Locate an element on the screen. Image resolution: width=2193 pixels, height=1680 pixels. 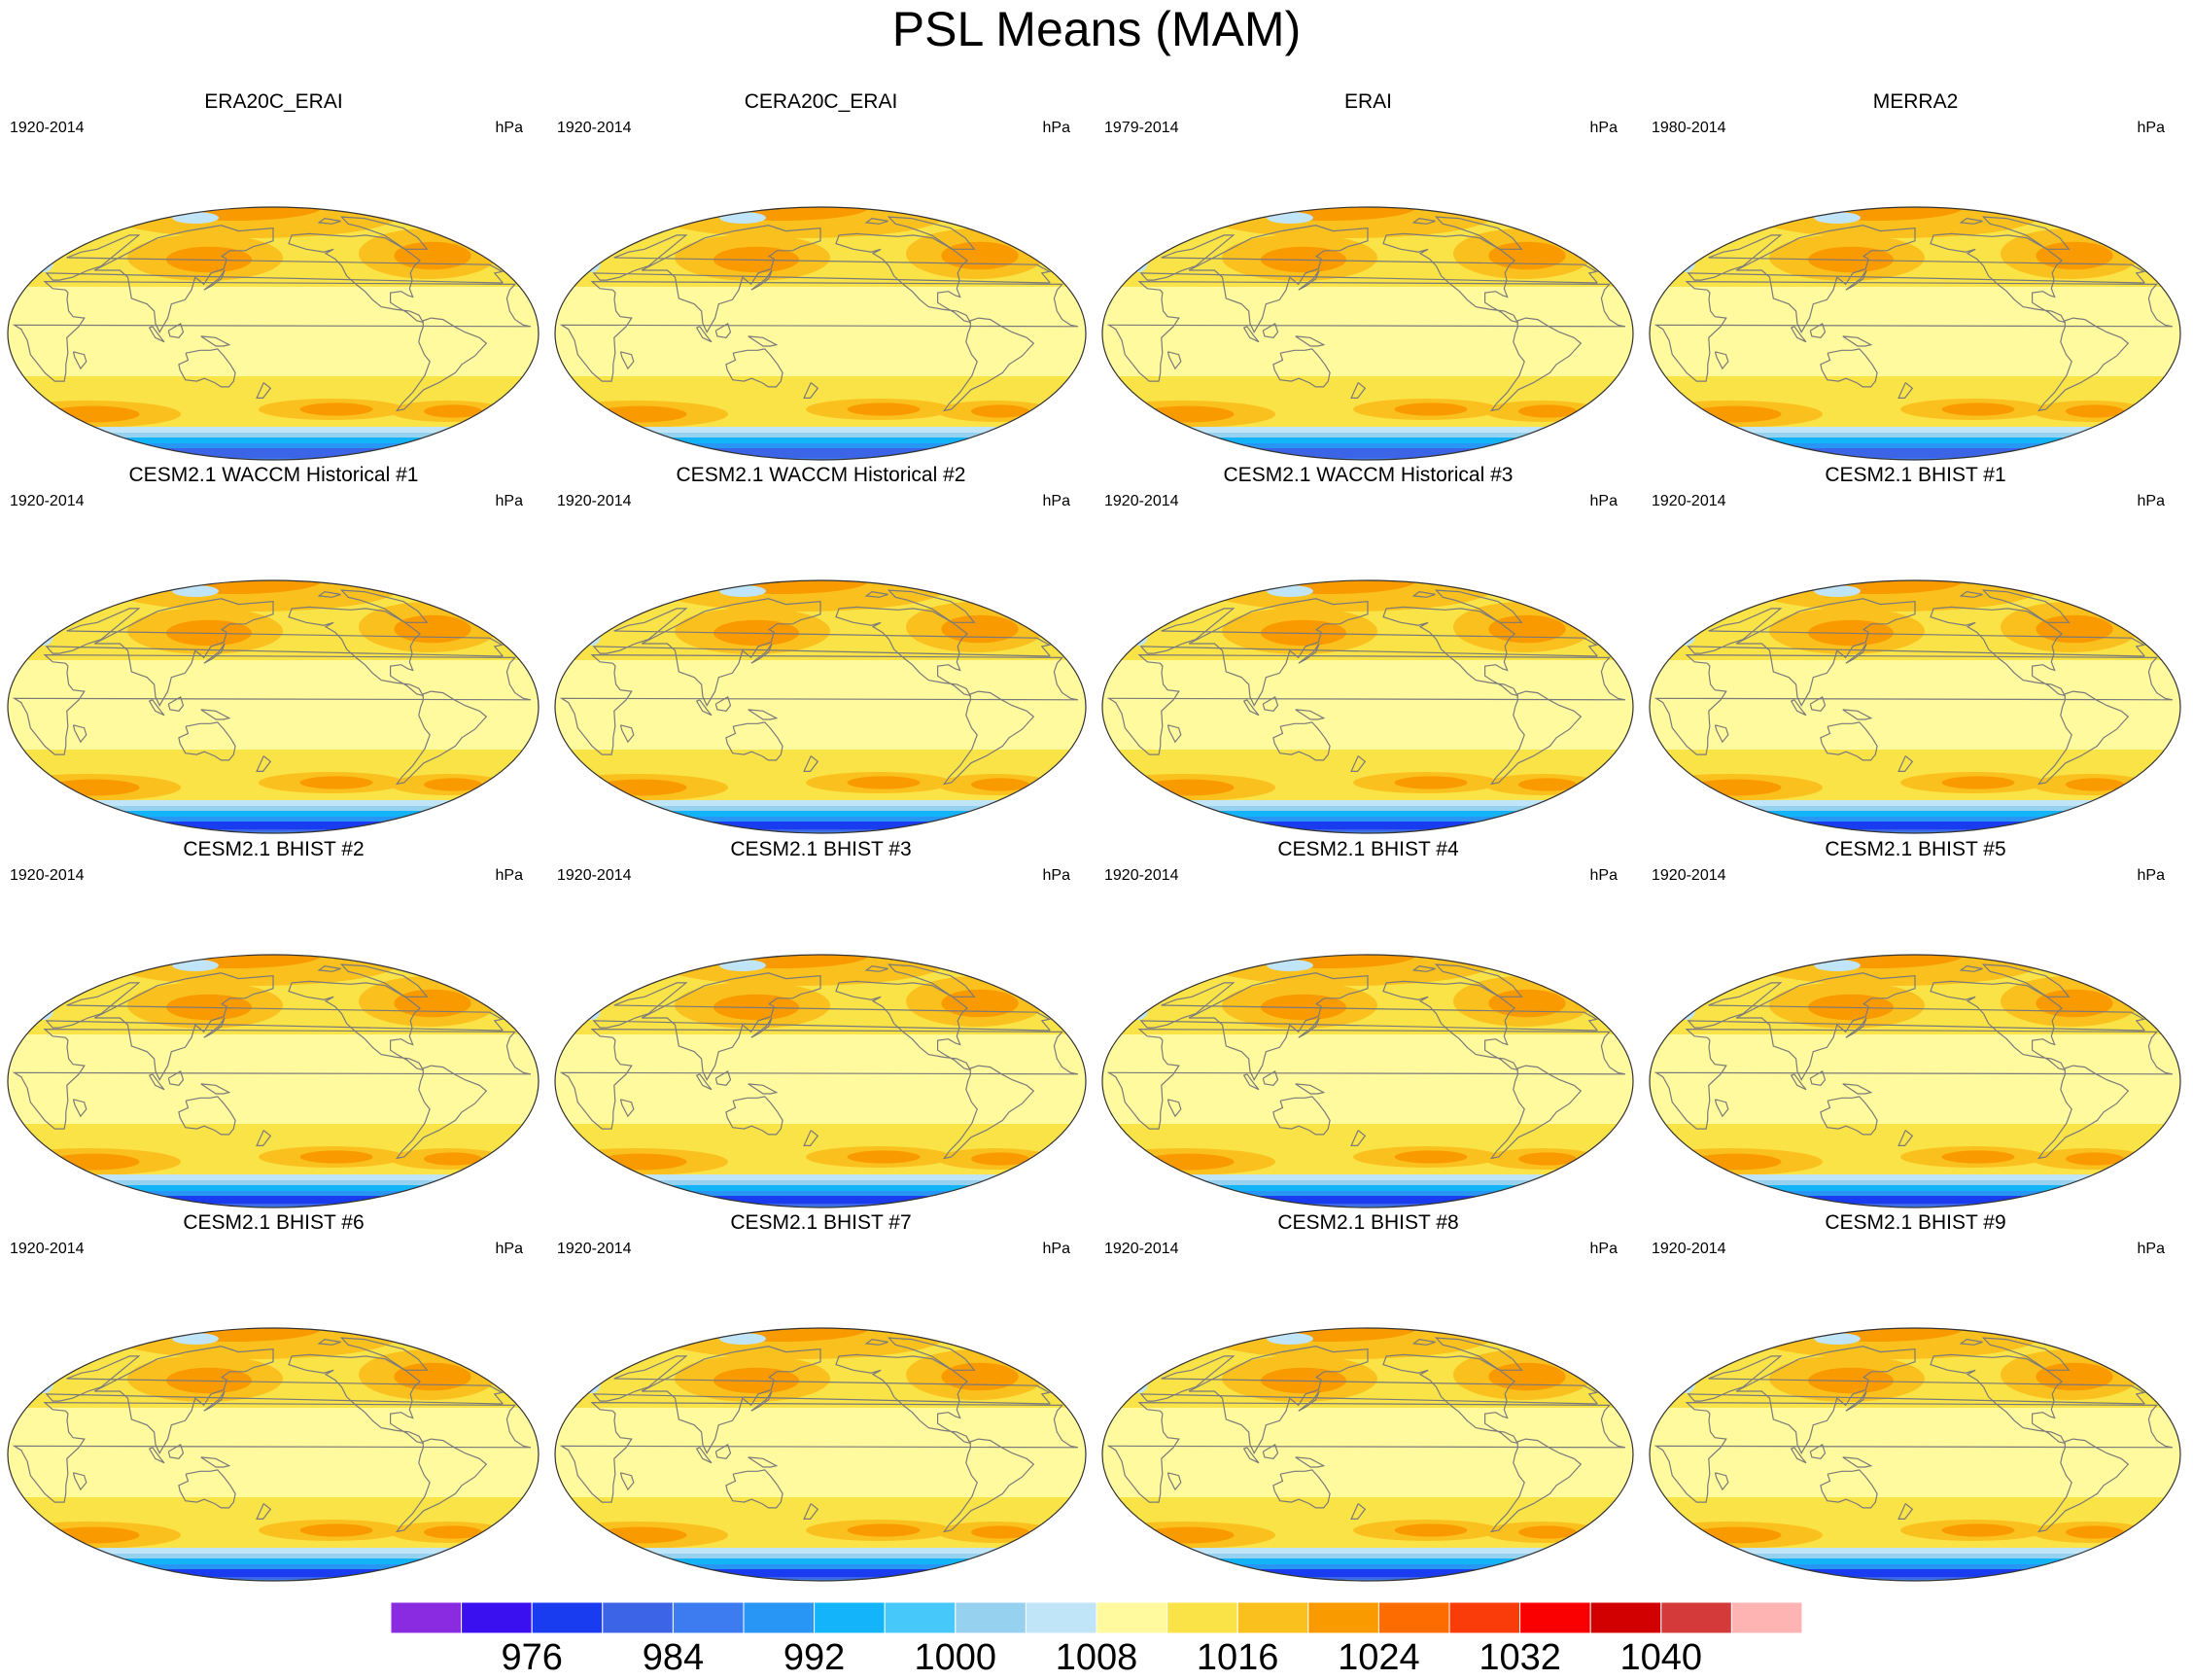
panel-title: CESM2.1 BHIST #5 is located at coordinates (1915, 849).